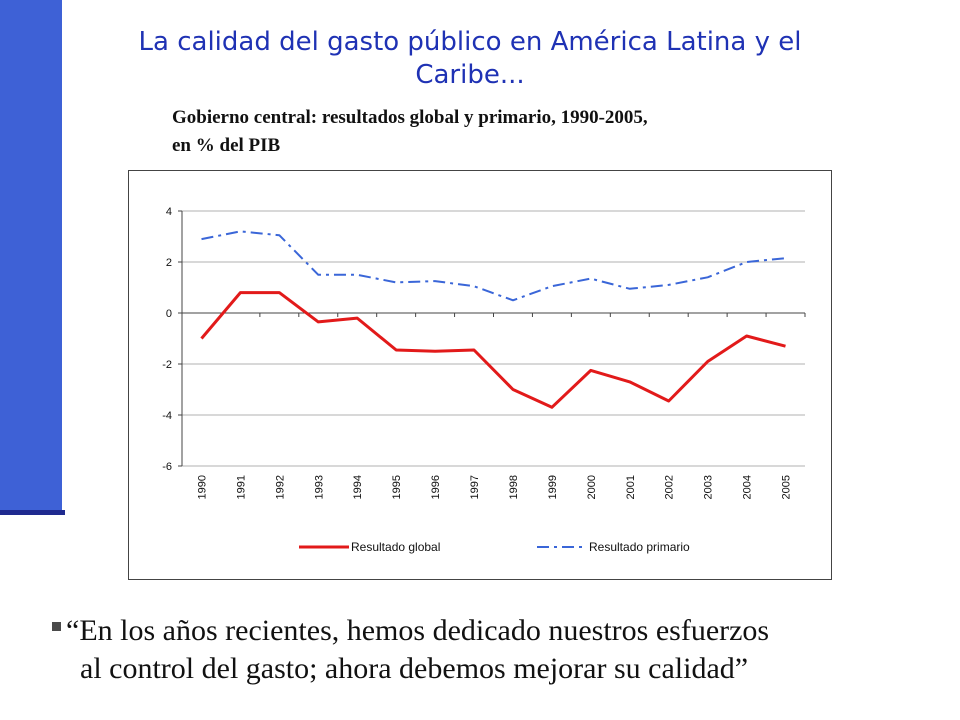 This screenshot has width=960, height=720. I want to click on x-tick-label: 2004, so click(748, 487).